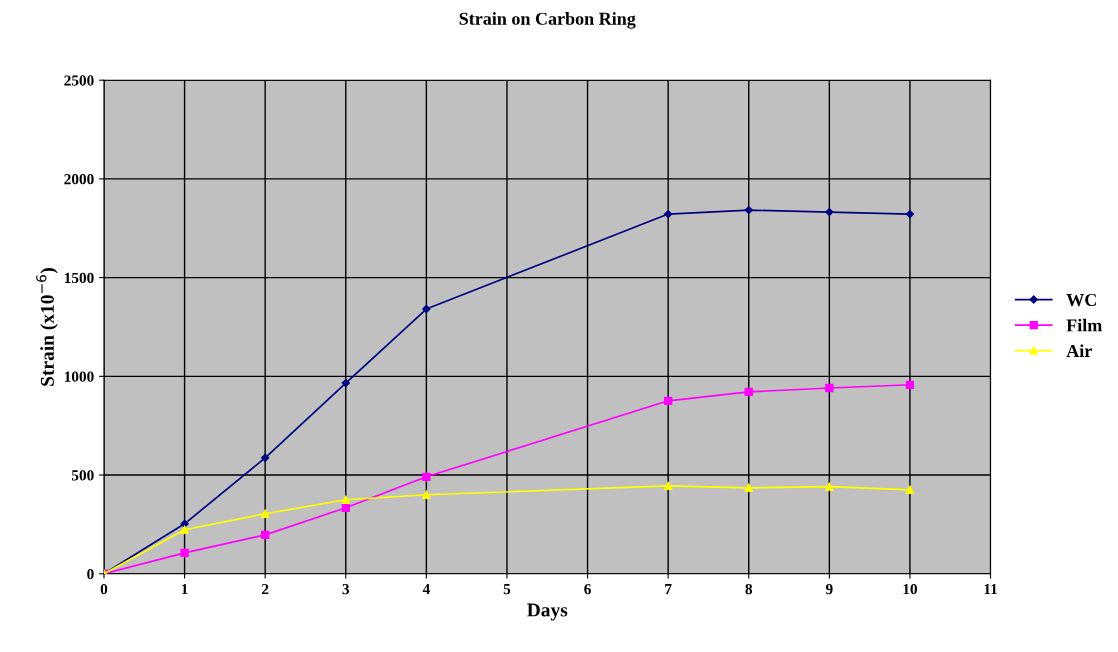  What do you see at coordinates (104, 589) in the screenshot?
I see `x-tick-label: 0` at bounding box center [104, 589].